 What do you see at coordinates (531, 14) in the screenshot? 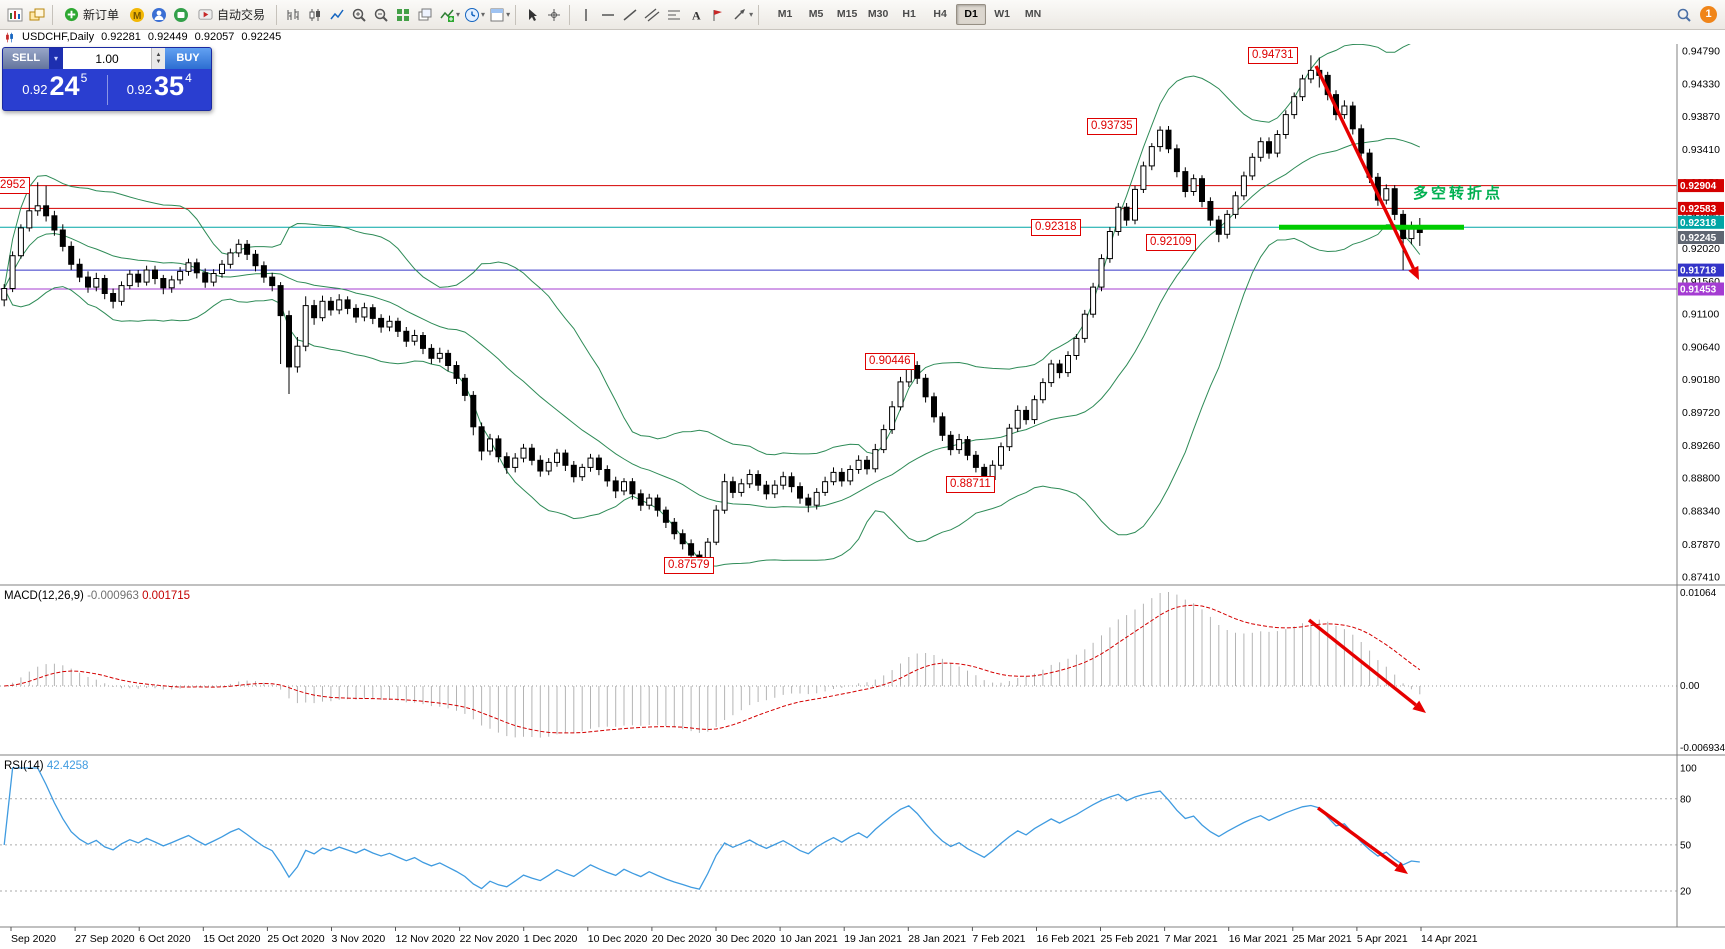
I see `cursor-icon` at bounding box center [531, 14].